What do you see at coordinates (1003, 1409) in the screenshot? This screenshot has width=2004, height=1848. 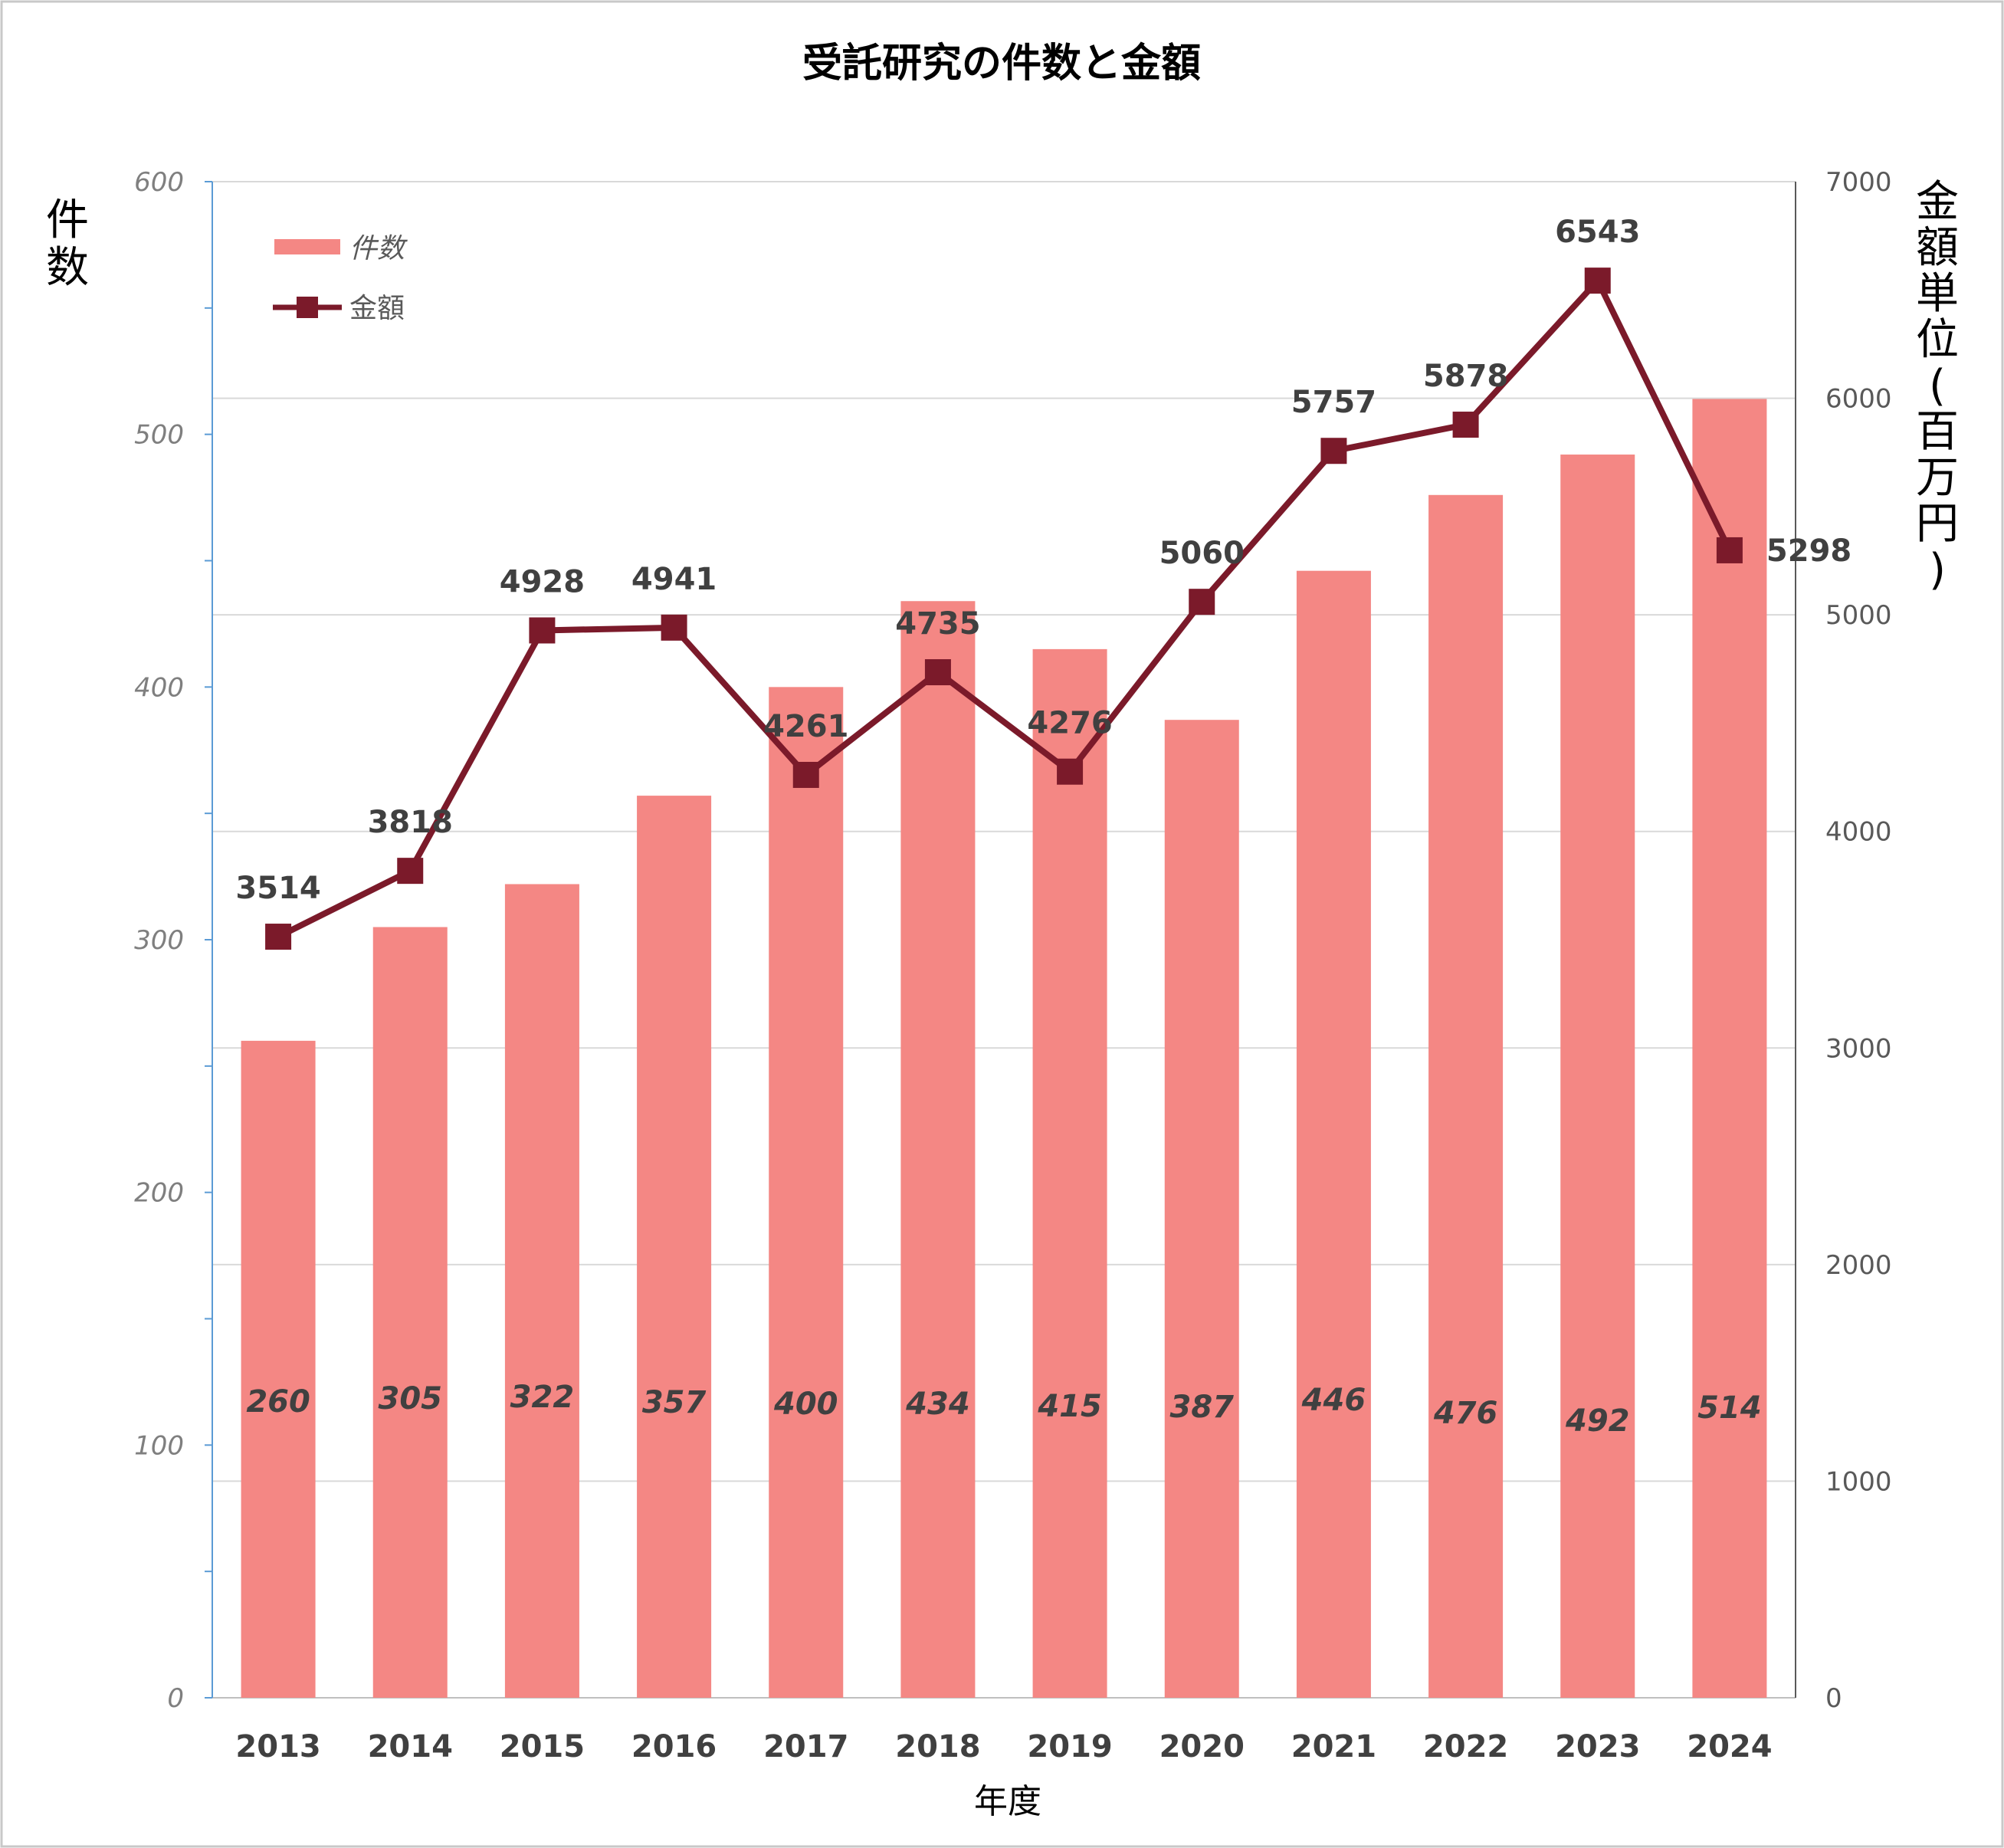 I see `bar-labels: 260 305 322 357 400 434 415 387 446 476 492 514` at bounding box center [1003, 1409].